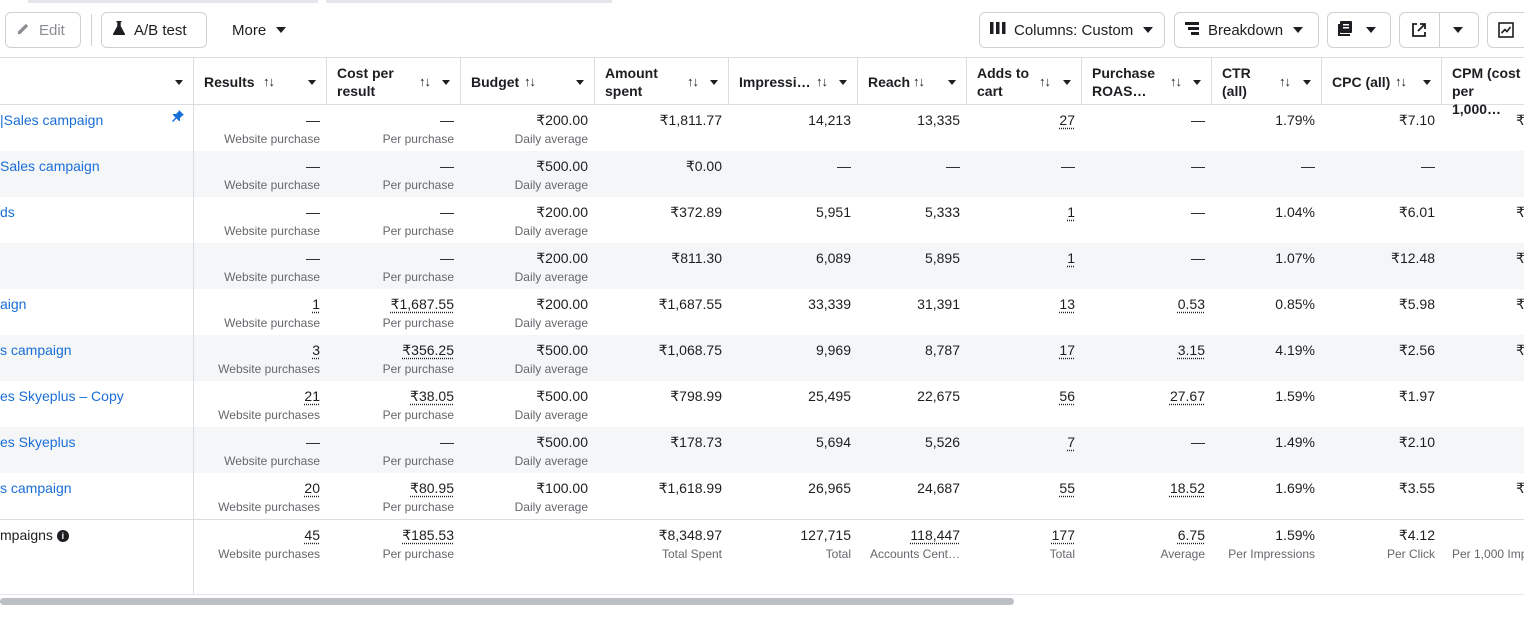 The width and height of the screenshot is (1524, 629). I want to click on header-budget: Budget ↑↓, so click(528, 81).